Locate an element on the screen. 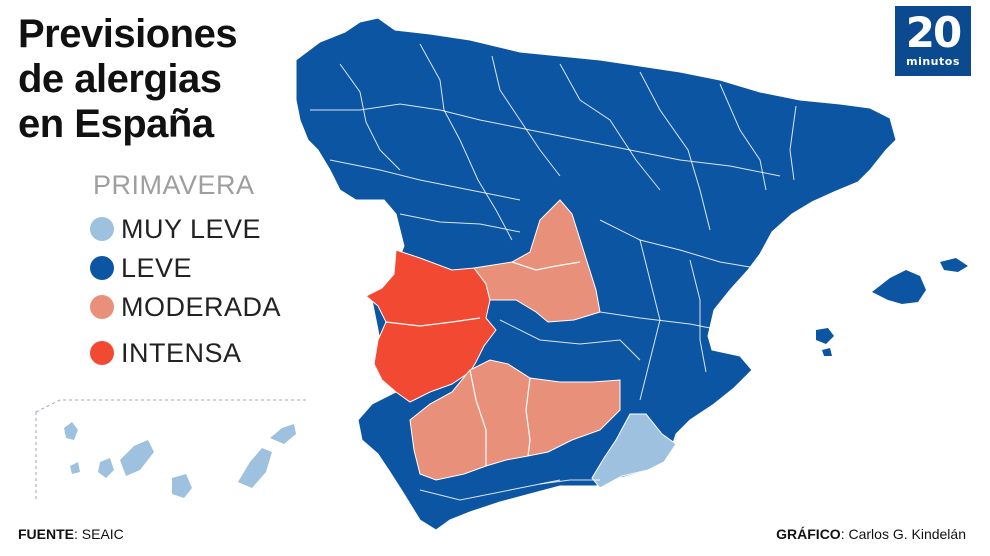 The image size is (990, 556). region-madrid-toledo is located at coordinates (537, 261).